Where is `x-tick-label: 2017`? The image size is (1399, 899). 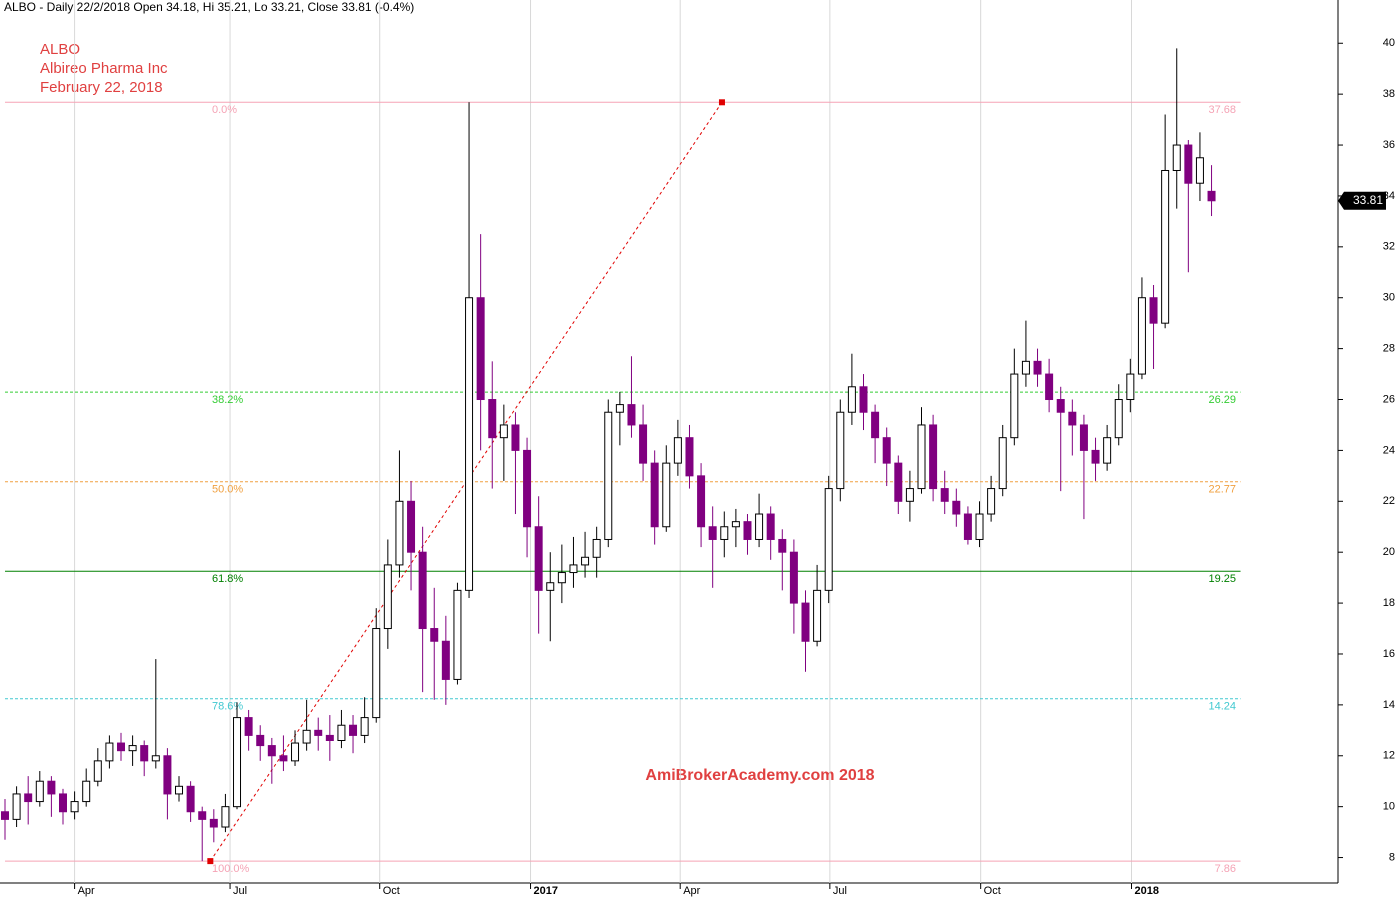
x-tick-label: 2017 is located at coordinates (546, 891).